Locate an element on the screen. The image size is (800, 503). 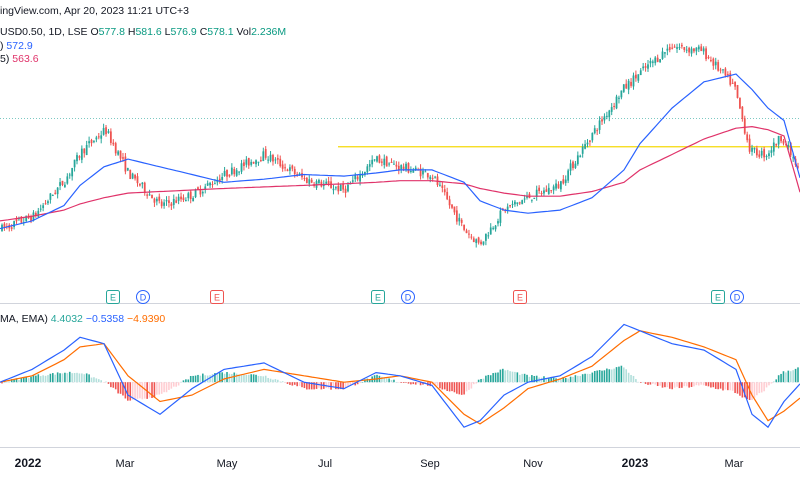
x-axis: 2022 Mar May Jul Sep Nov 2023 Mar is located at coordinates (379, 463).